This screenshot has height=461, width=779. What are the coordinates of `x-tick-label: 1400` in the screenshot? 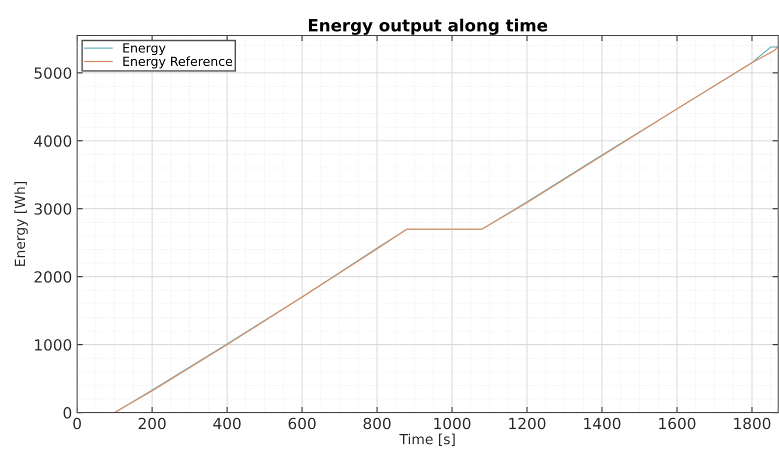 It's located at (602, 424).